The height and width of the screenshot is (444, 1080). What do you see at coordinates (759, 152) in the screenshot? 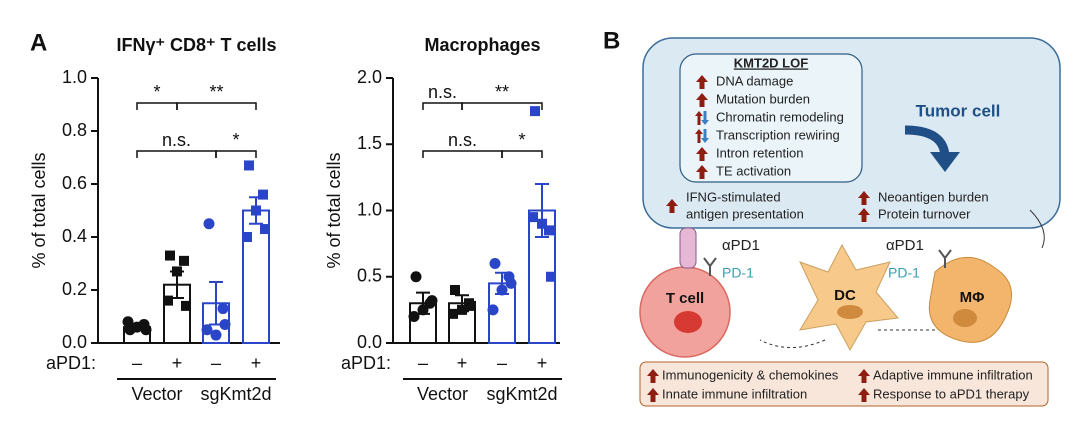
I see `kmt2d-item: Intron retention` at bounding box center [759, 152].